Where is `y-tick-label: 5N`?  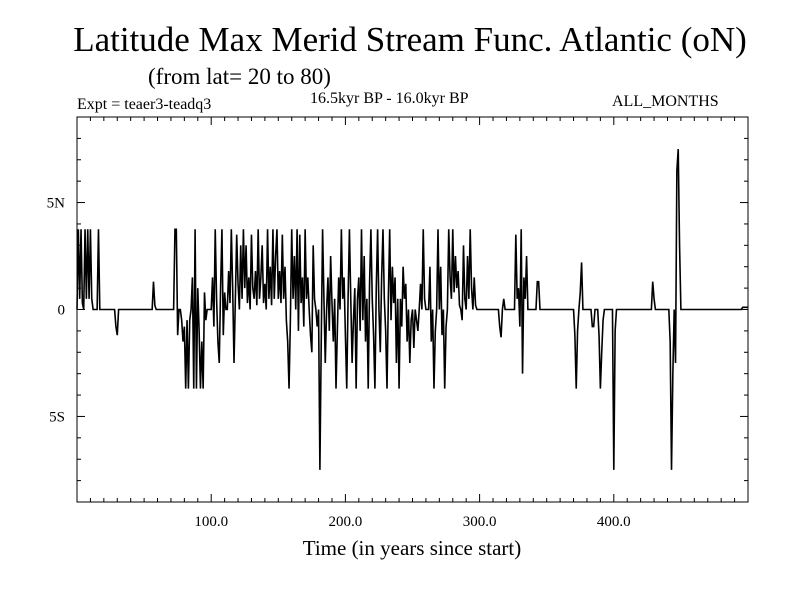 y-tick-label: 5N is located at coordinates (56, 204).